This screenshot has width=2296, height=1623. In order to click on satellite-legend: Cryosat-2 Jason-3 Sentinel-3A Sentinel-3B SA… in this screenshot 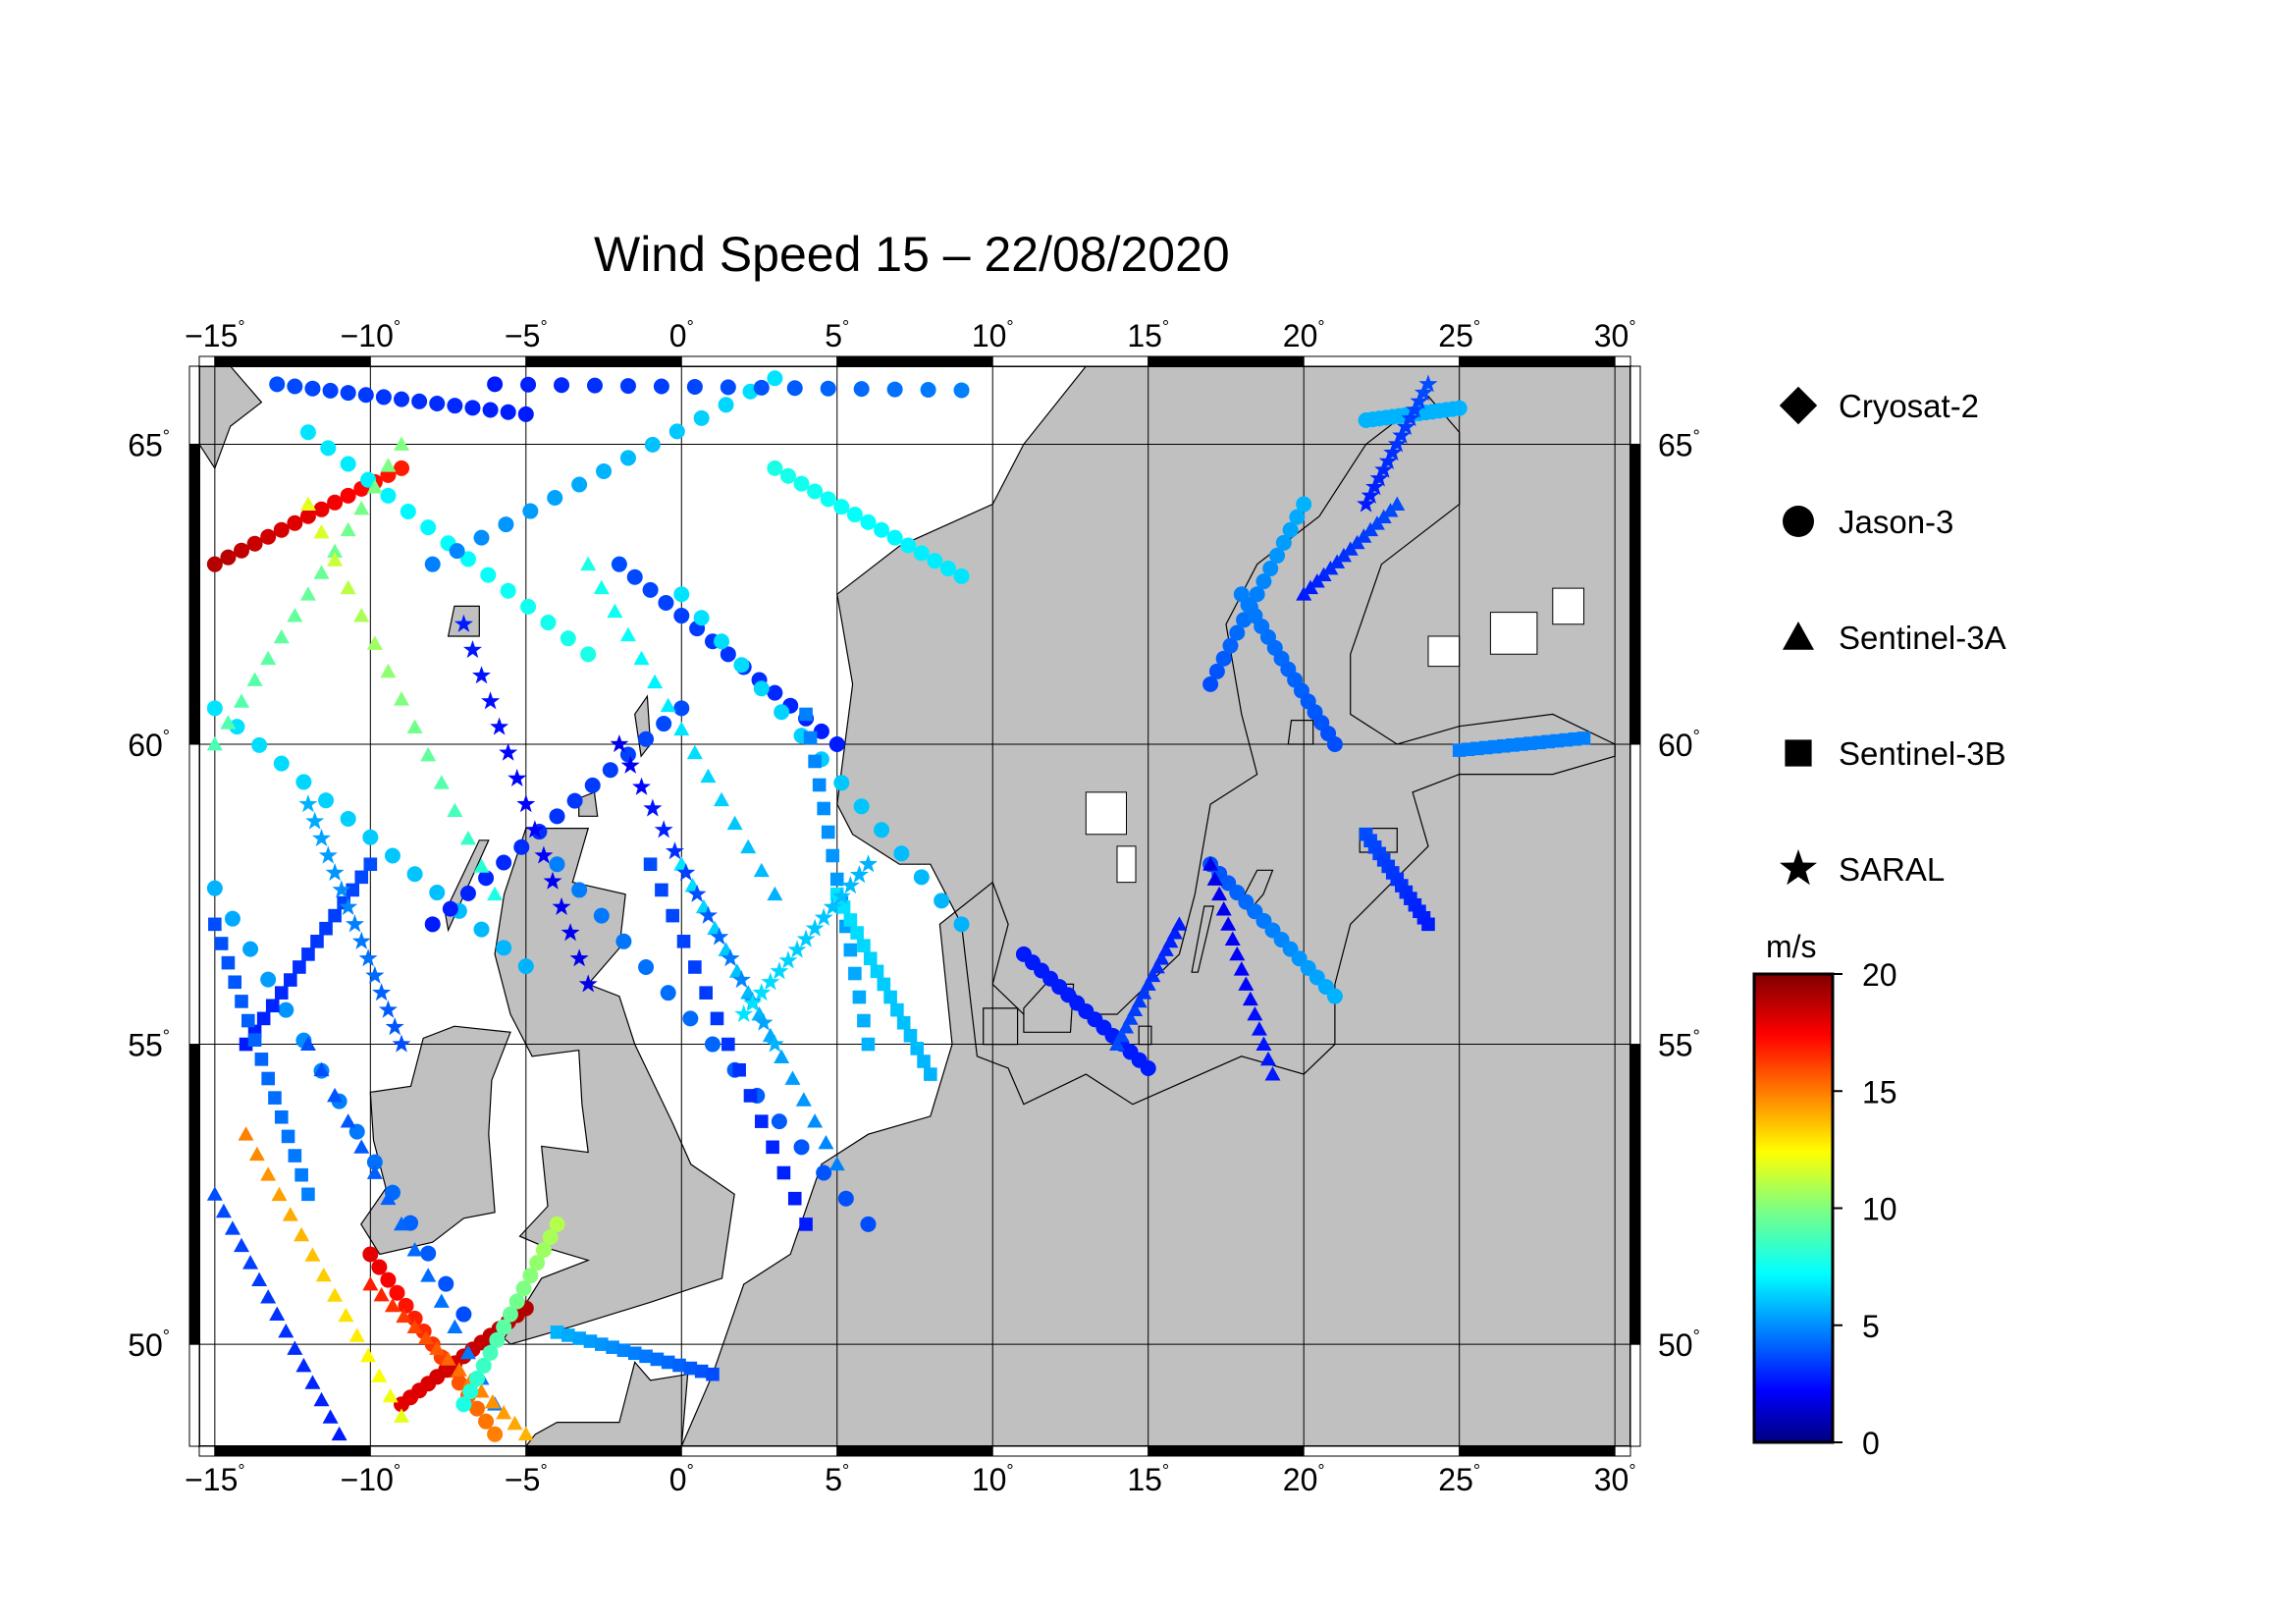, I will do `click(1892, 637)`.